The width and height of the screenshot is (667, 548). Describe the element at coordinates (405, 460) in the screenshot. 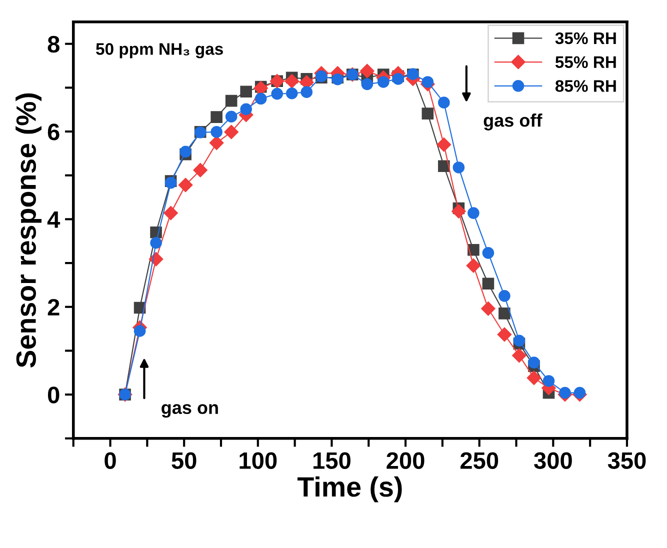

I see `x-tick-label: 200` at that location.